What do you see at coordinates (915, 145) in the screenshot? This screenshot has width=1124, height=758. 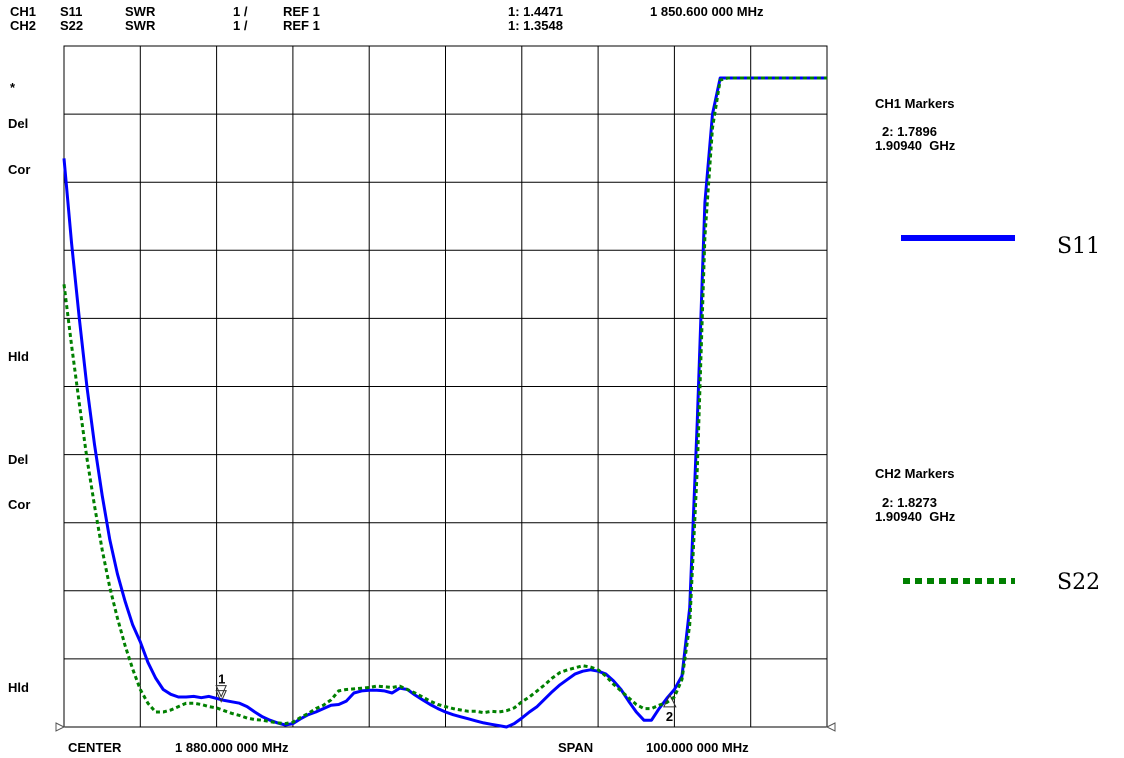 I see `ch1-marker-frequency: 1.90940 GHz` at bounding box center [915, 145].